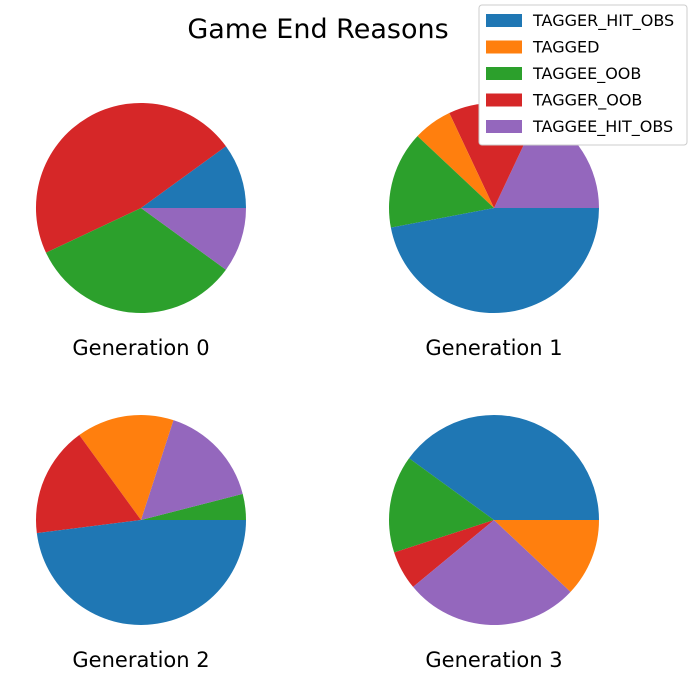  I want to click on legend-swatch-tagged, so click(504, 47).